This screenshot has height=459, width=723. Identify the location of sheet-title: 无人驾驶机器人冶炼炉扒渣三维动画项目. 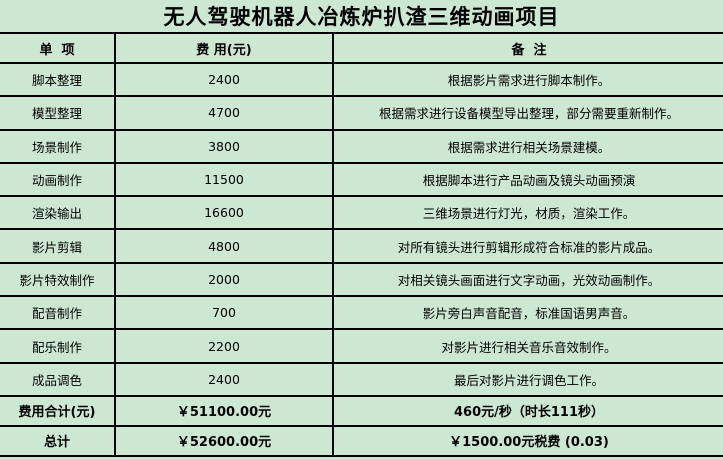
(361, 16).